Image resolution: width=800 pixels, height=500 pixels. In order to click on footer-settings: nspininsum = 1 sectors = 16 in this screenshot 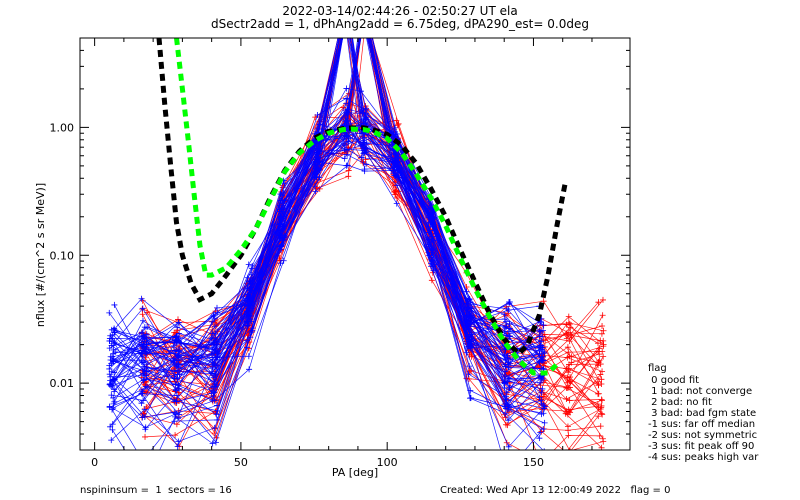, I will do `click(156, 490)`.